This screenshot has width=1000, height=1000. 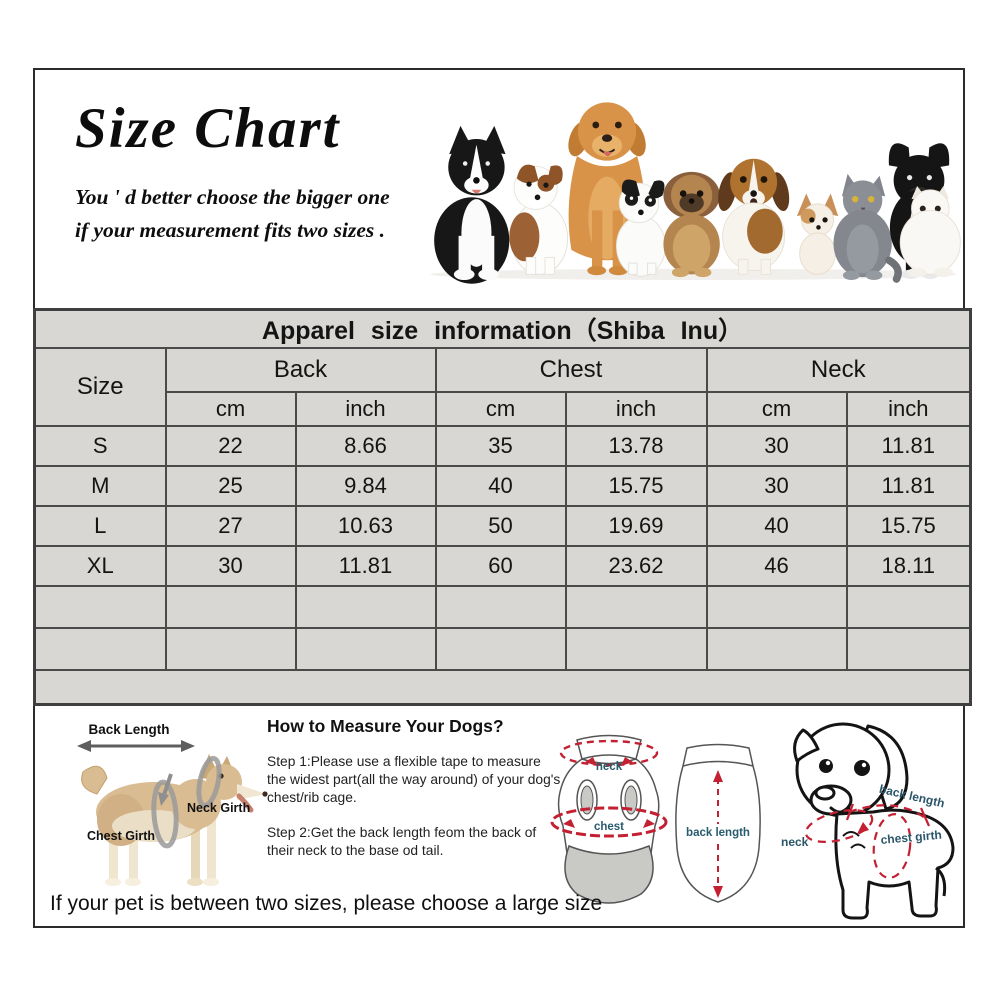 What do you see at coordinates (230, 230) in the screenshot?
I see `intro-note-line2: if your measurement fits two sizes .` at bounding box center [230, 230].